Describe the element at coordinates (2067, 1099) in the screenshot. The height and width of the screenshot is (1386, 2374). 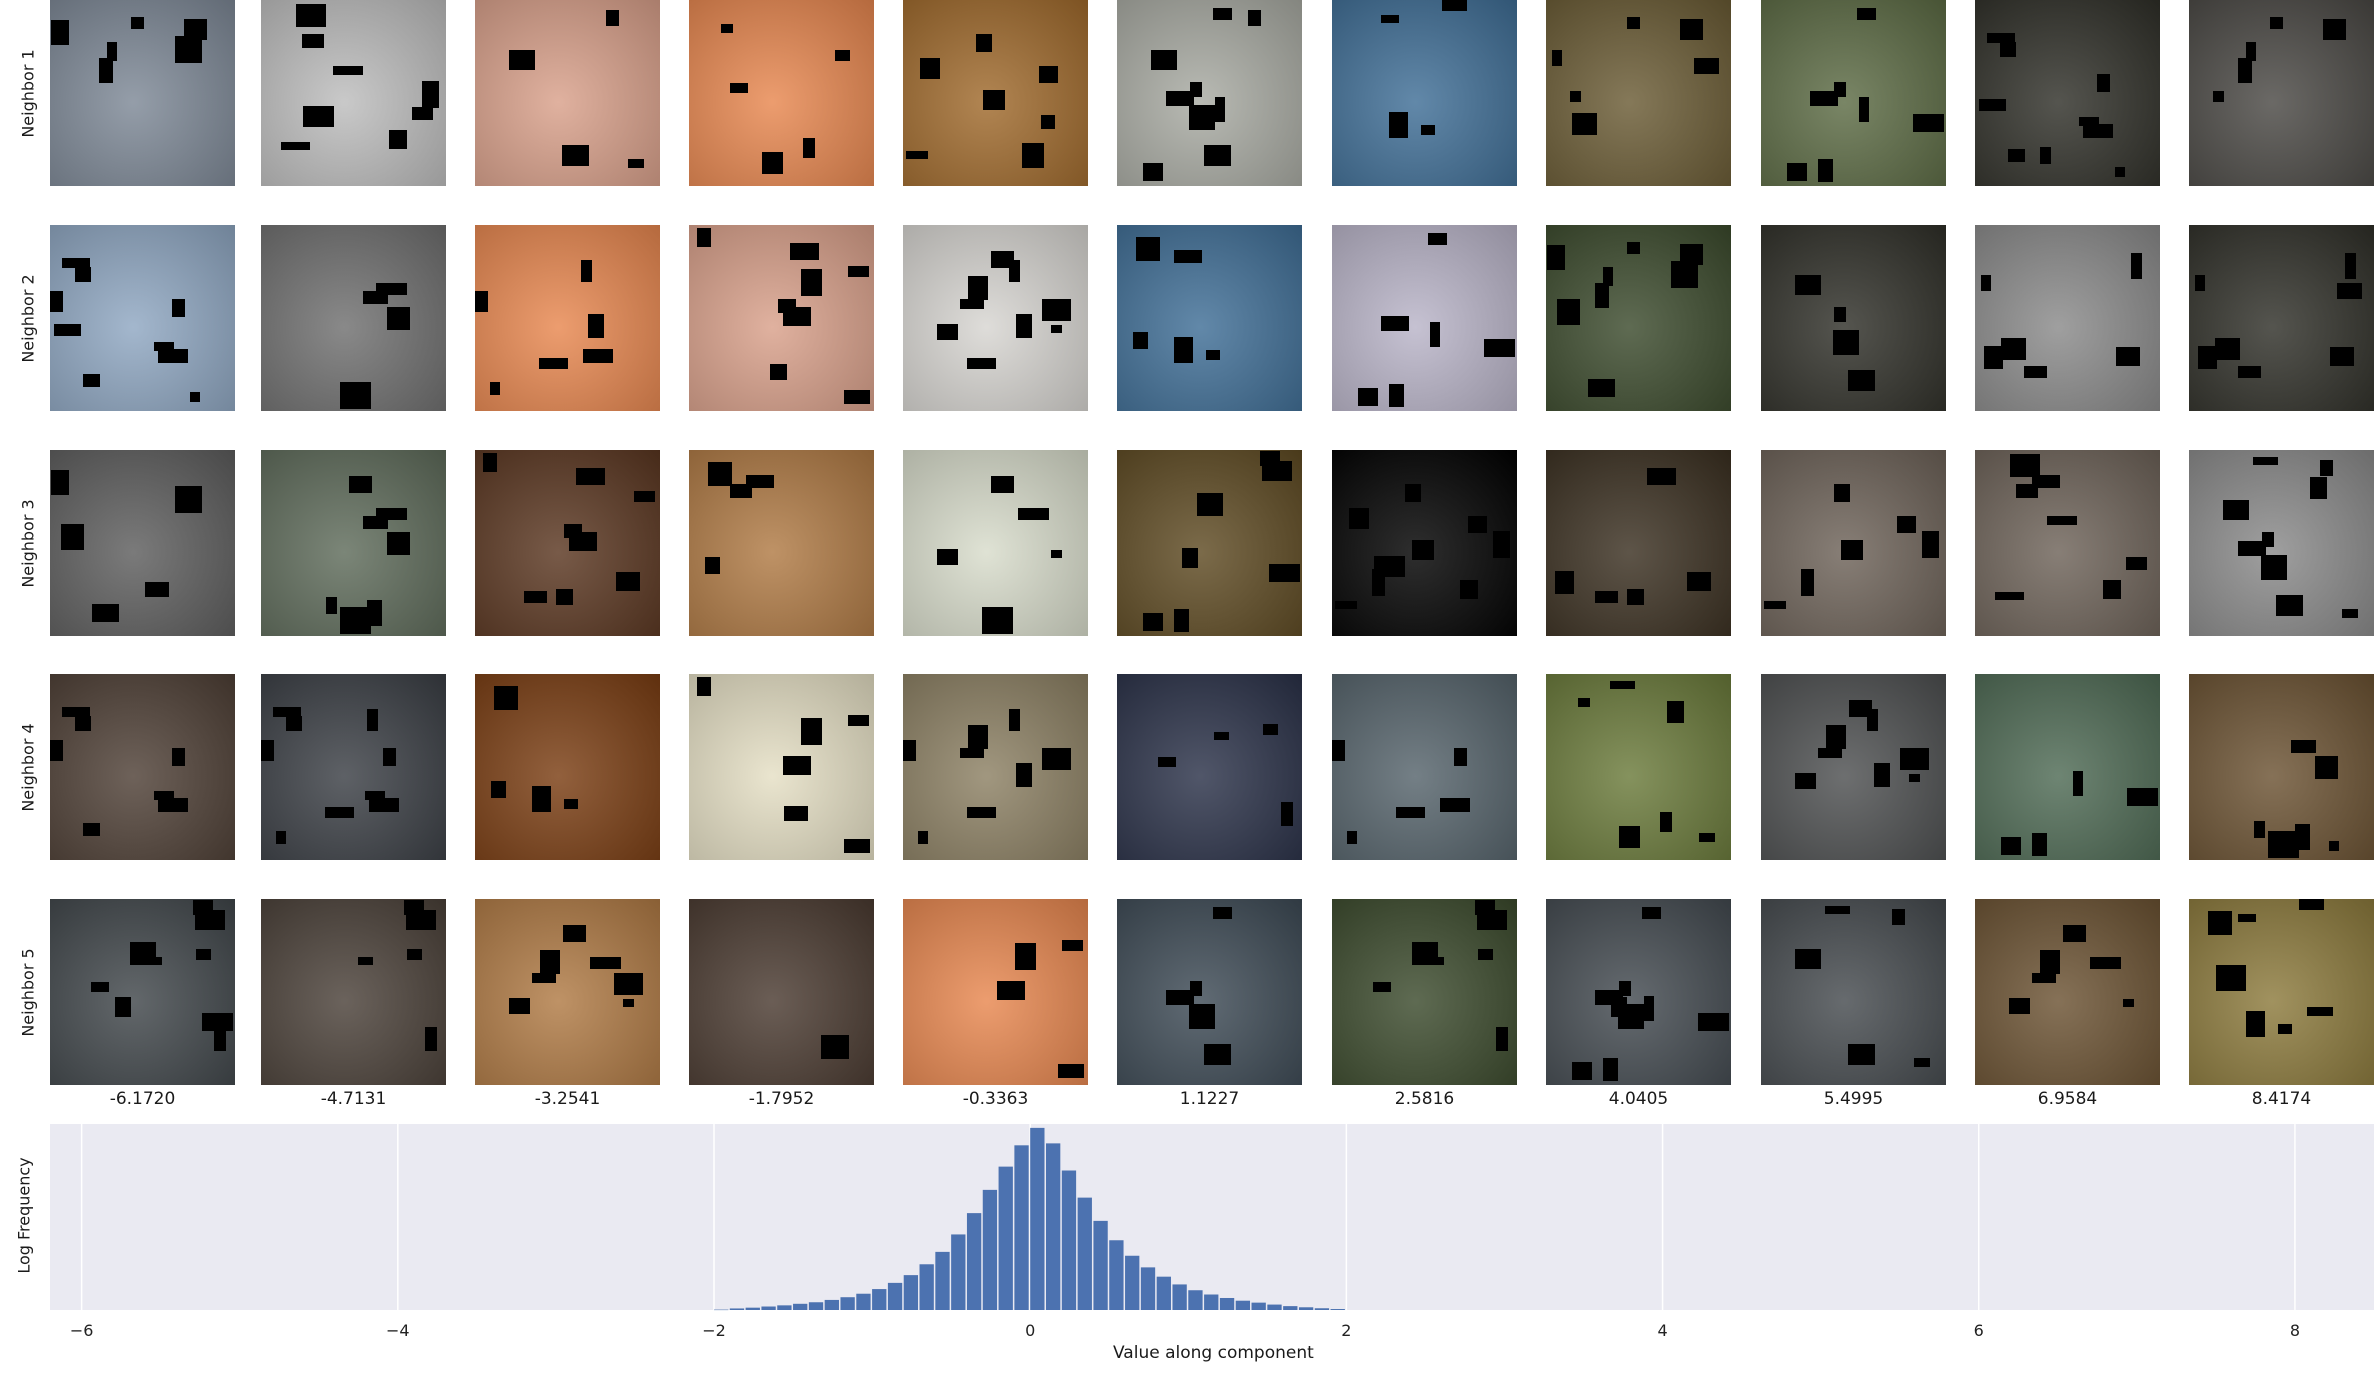
I see `column-value-label: 6.9584` at that location.